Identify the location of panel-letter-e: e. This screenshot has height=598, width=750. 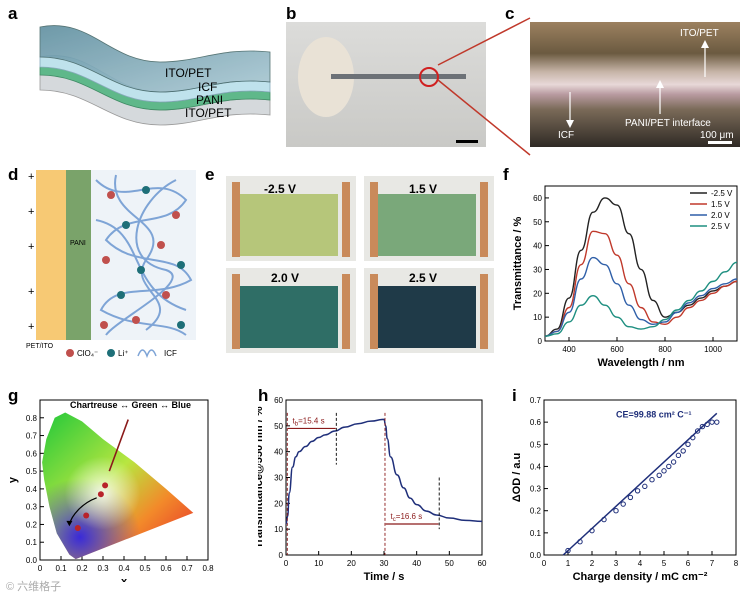
(210, 174).